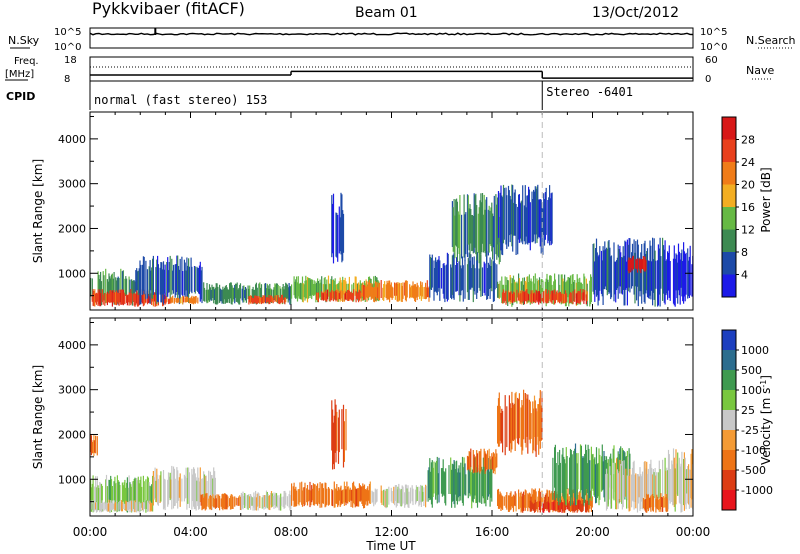 The height and width of the screenshot is (554, 800). I want to click on xtick-label-5: 20:00, so click(592, 532).